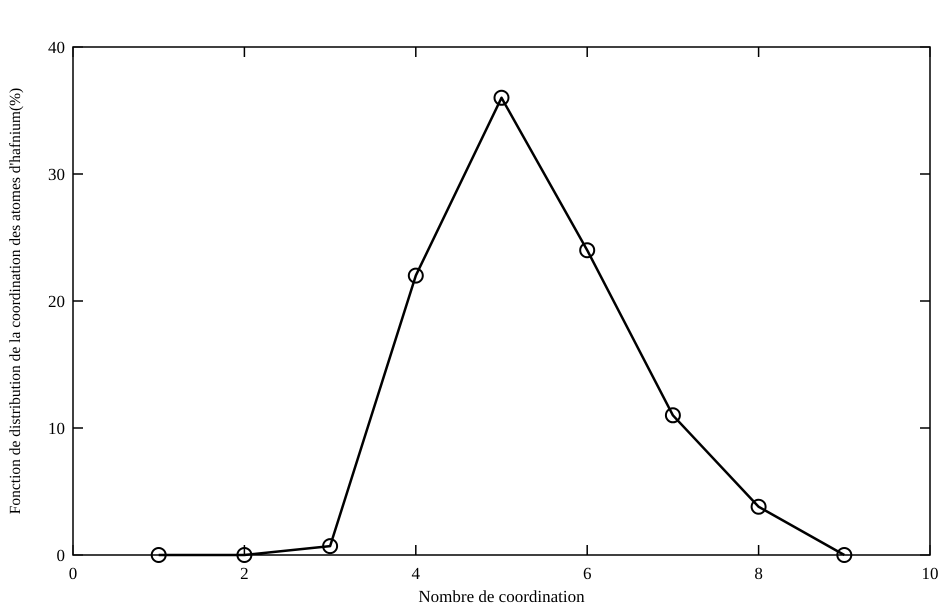  Describe the element at coordinates (15, 301) in the screenshot. I see `y-axis-title: Fonction de distribution de la coordination des atomes d'hafnium(%)` at that location.